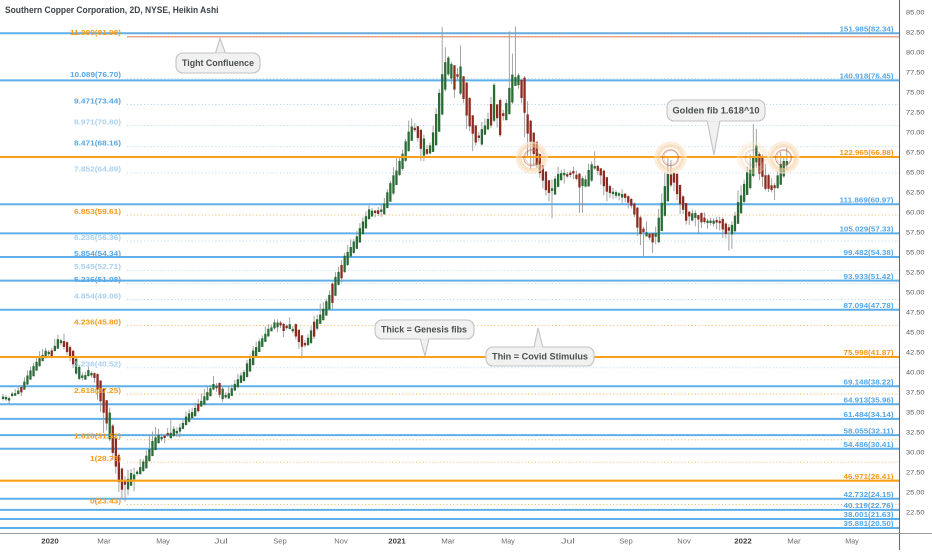  Describe the element at coordinates (915, 132) in the screenshot. I see `svg-text: 70.00` at that location.